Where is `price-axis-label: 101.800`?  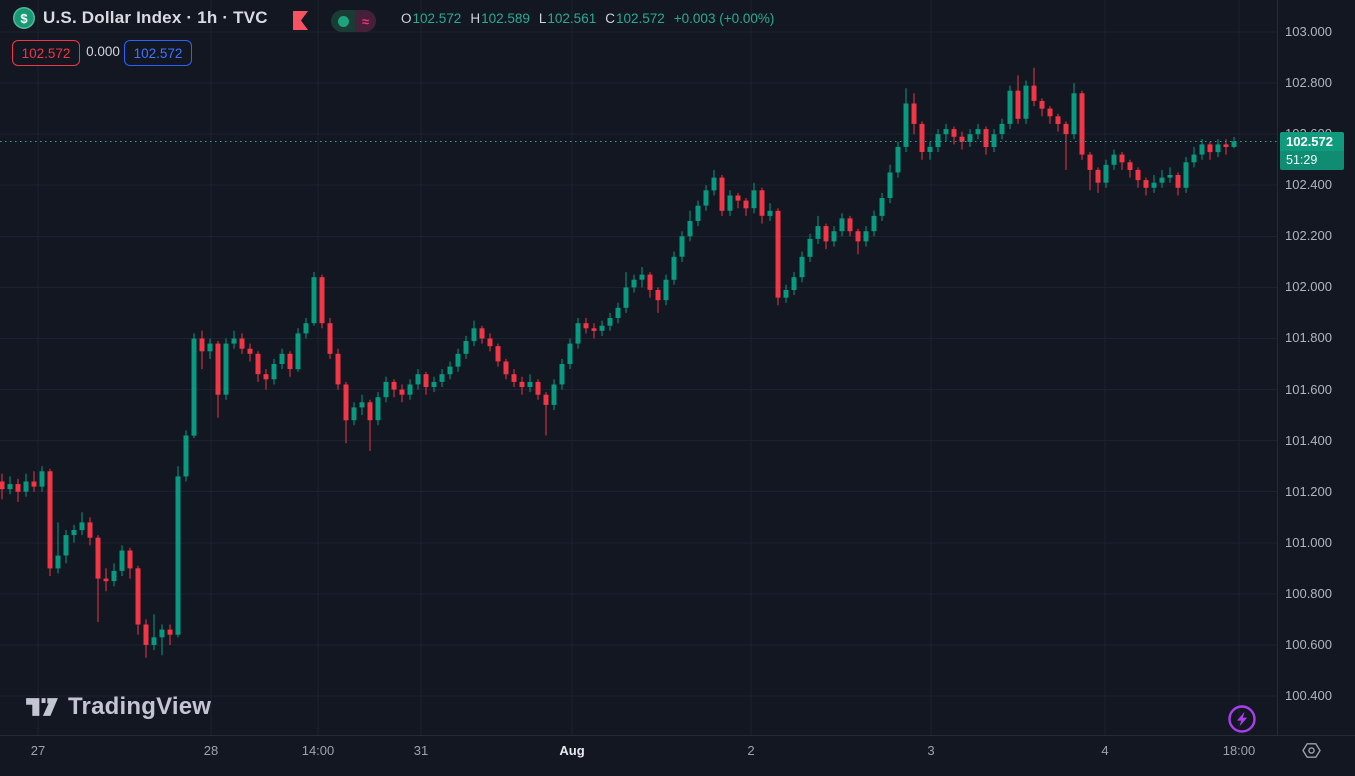
price-axis-label: 101.800 is located at coordinates (1308, 338).